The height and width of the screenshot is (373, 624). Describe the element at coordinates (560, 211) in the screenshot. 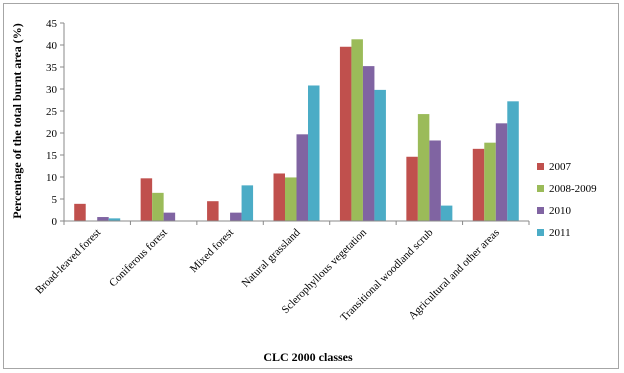

I see `legend-label: 2010` at that location.